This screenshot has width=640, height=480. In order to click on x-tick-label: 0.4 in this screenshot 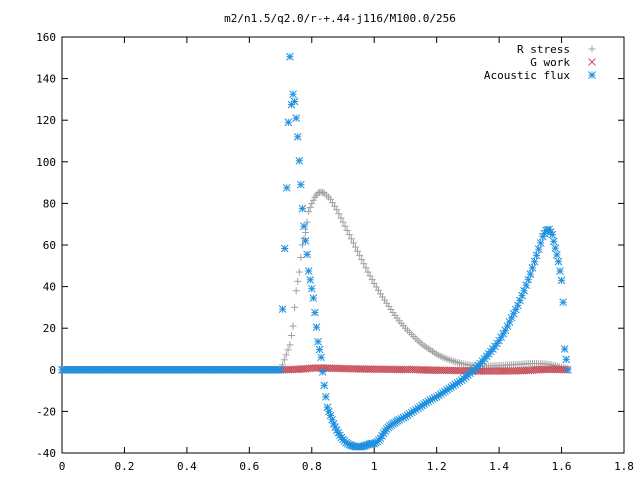, I will do `click(187, 466)`.